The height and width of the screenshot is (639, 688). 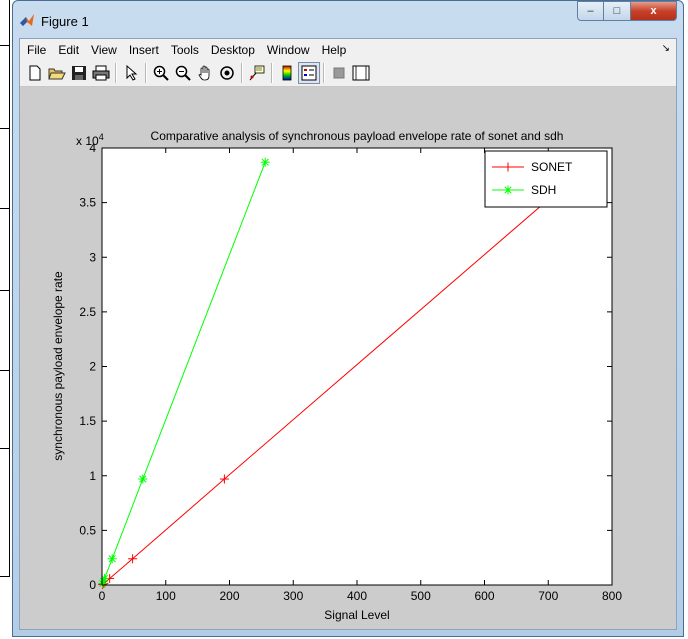 I want to click on legend-sonet-label: SONET, so click(x=552, y=167).